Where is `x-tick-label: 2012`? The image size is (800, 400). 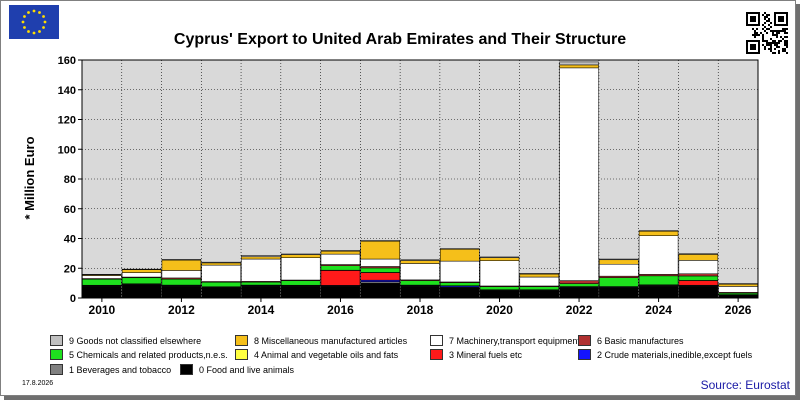
x-tick-label: 2012 is located at coordinates (181, 310).